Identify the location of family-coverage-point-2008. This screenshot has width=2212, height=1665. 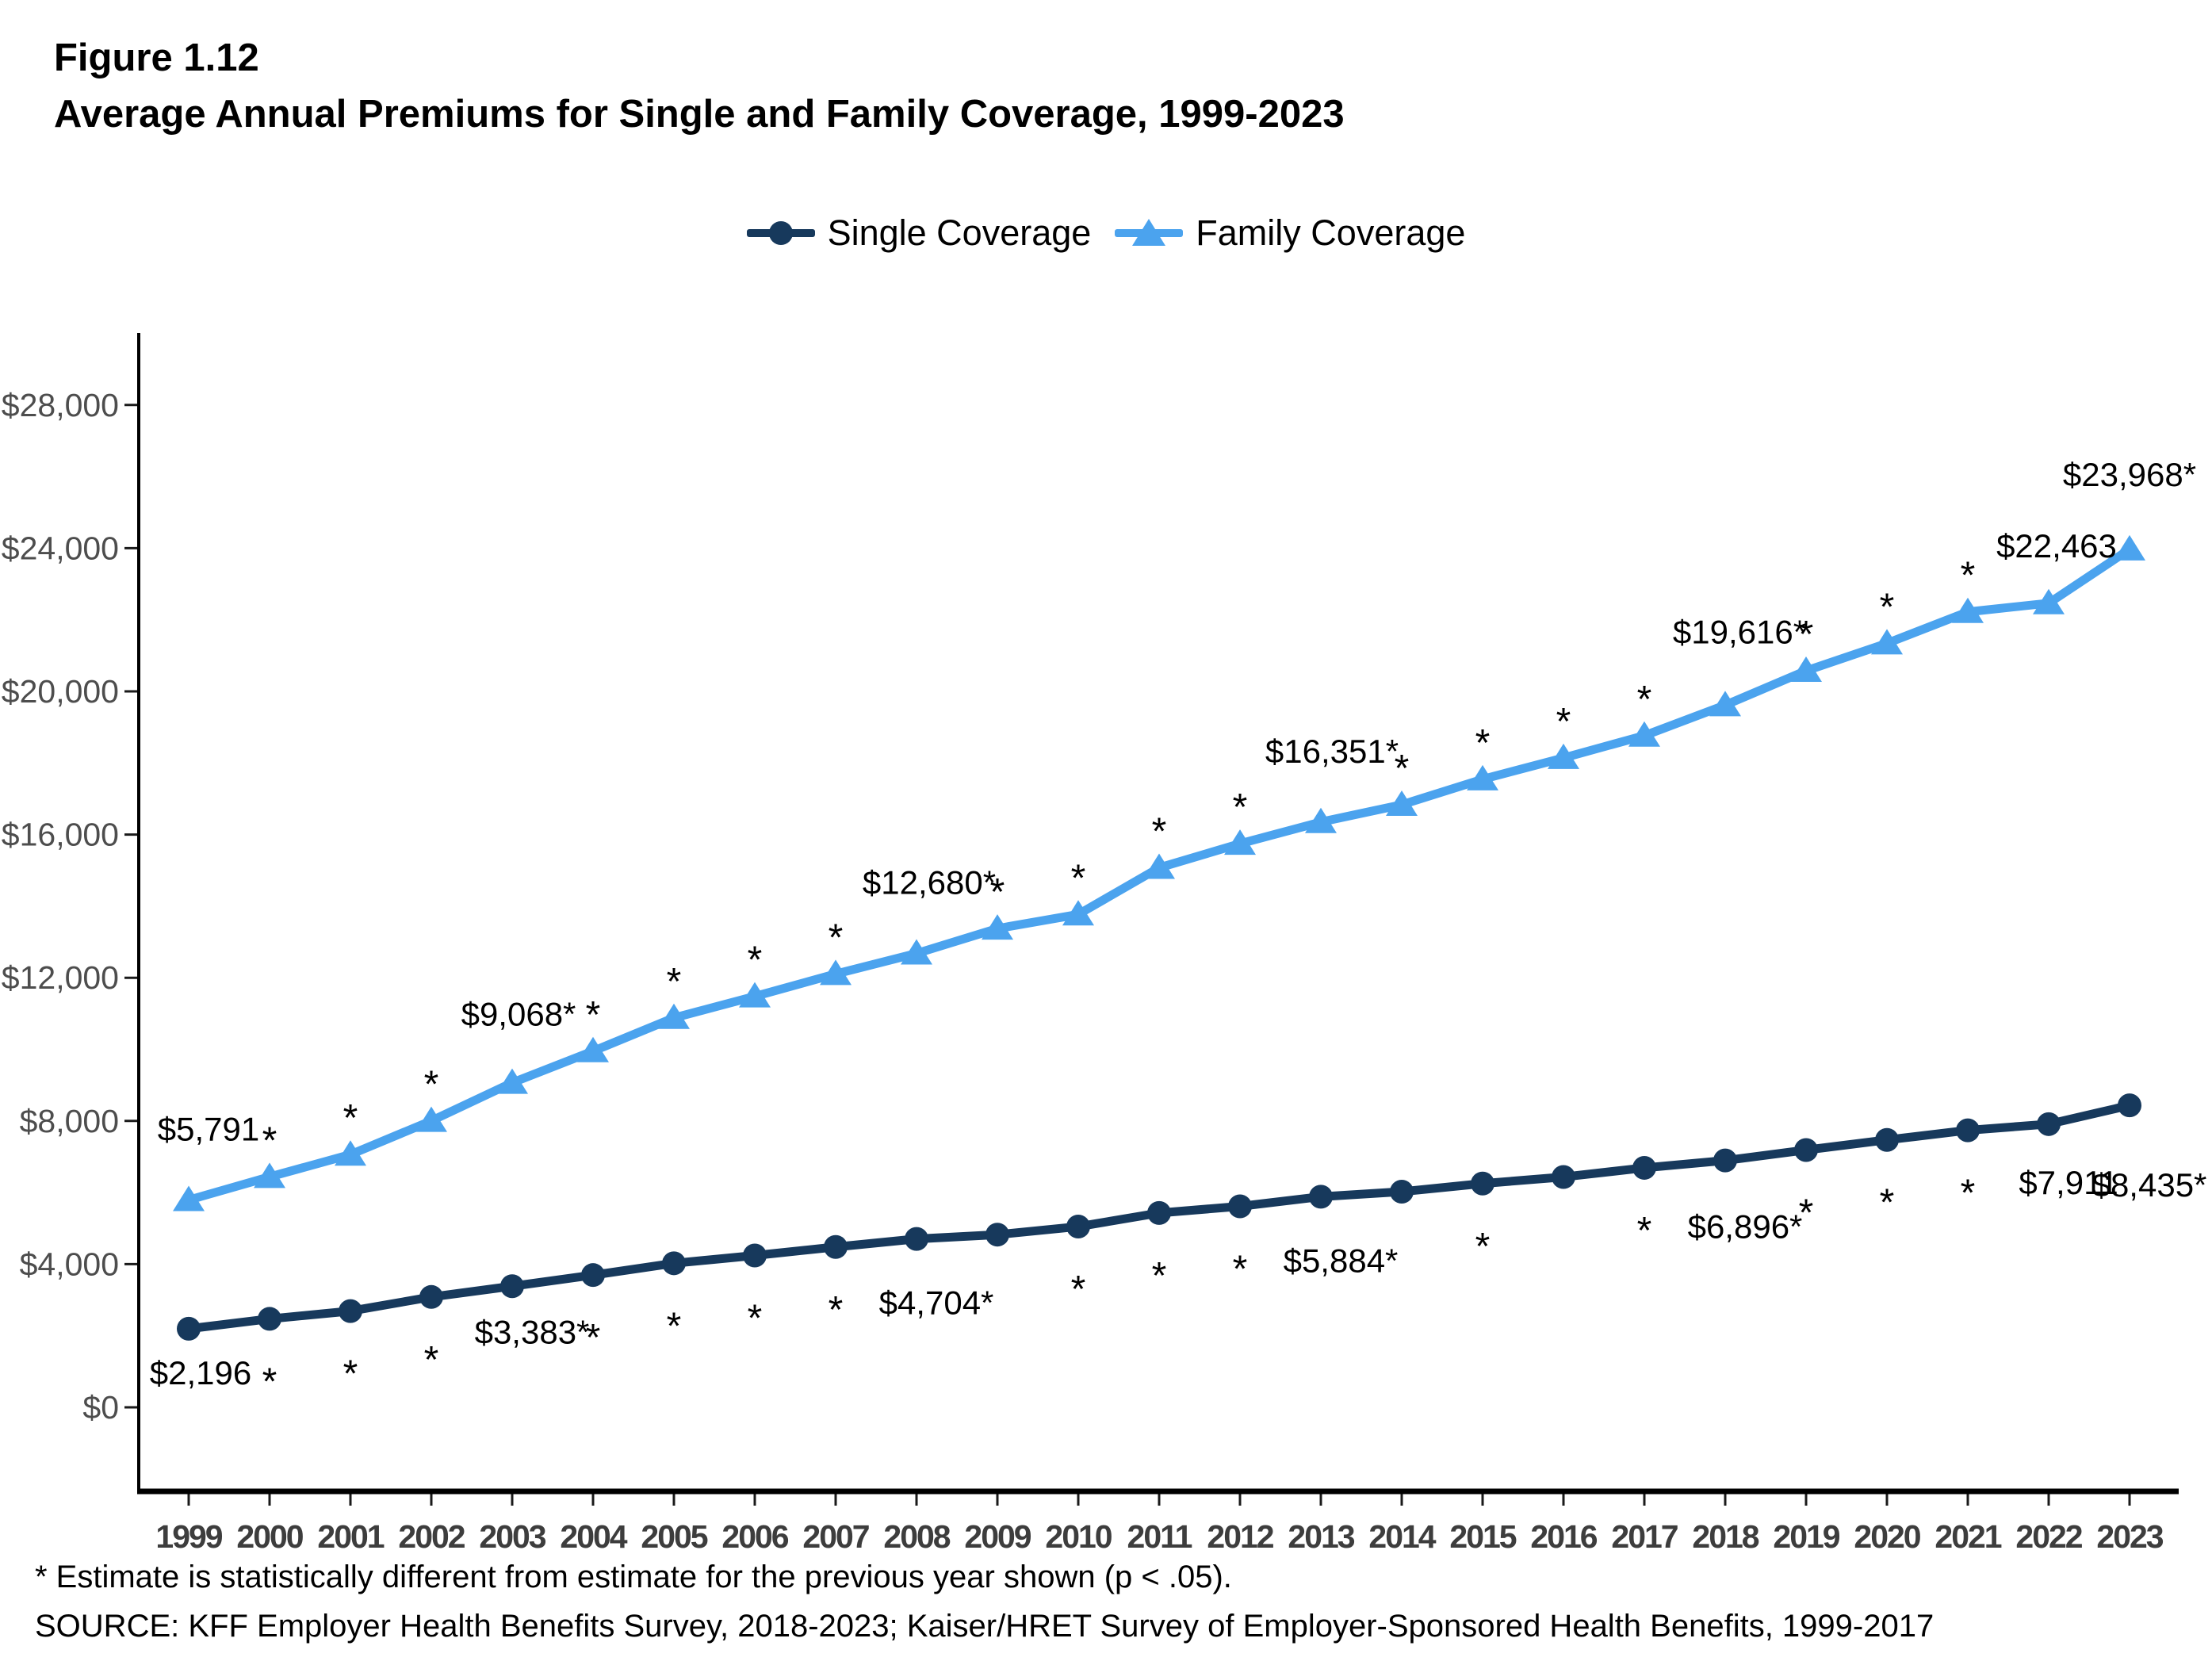
(916, 952).